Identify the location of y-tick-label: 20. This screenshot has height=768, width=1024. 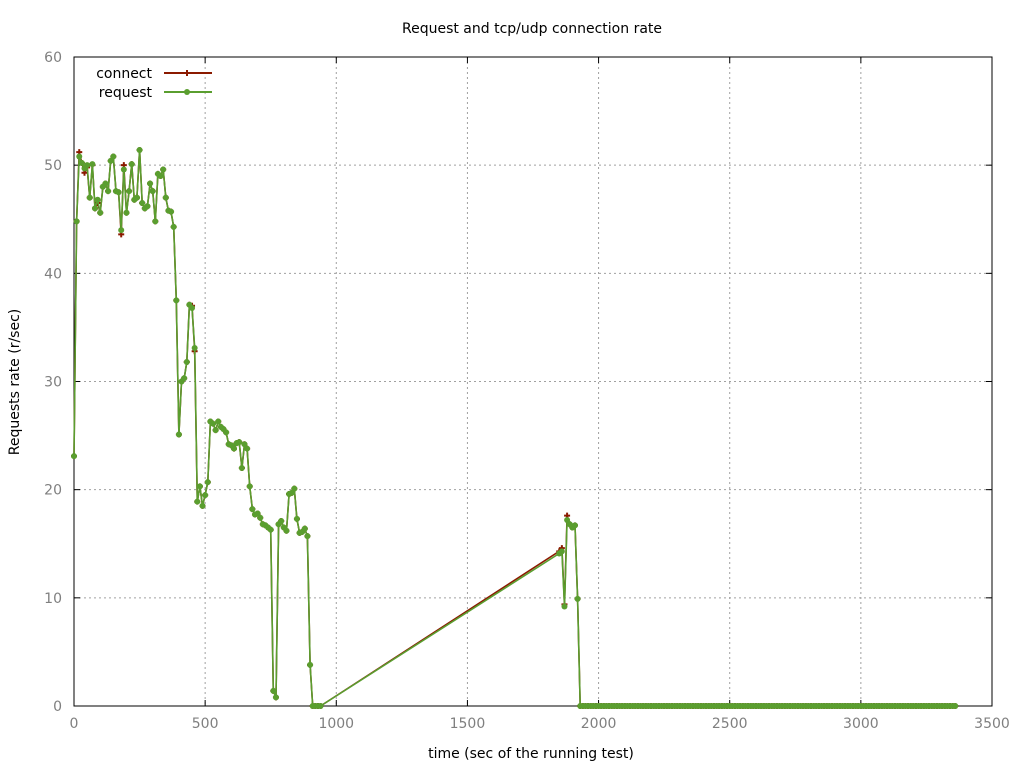
(53, 491).